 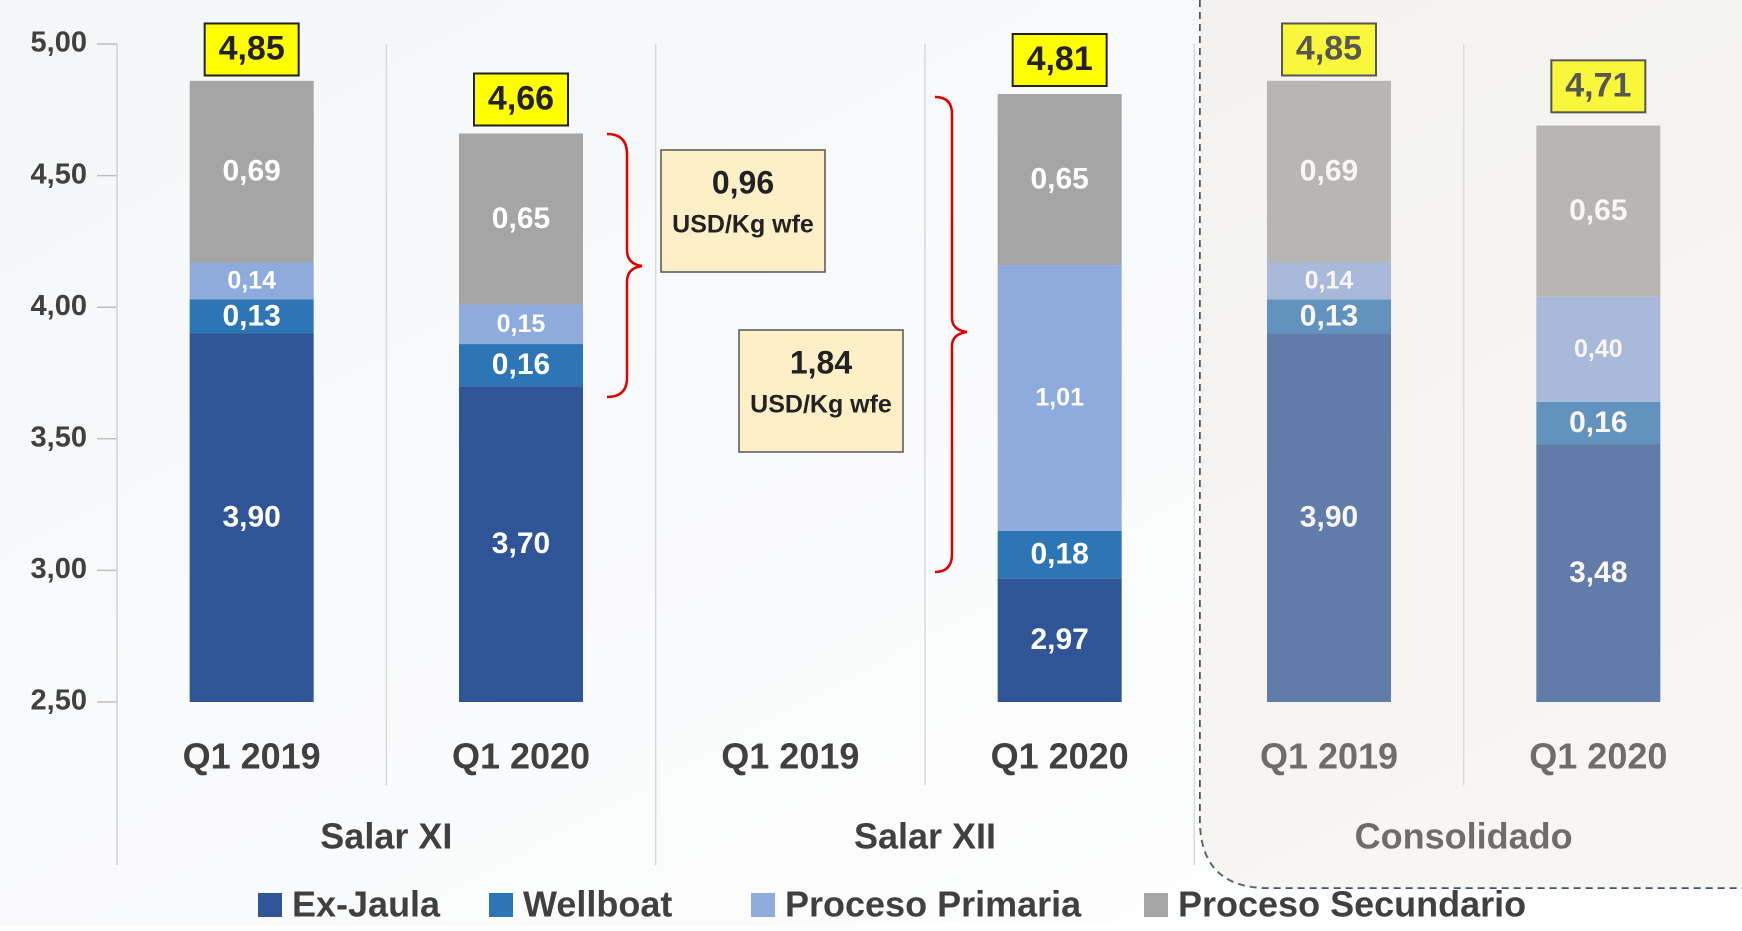 I want to click on data-label: 1,01, so click(x=1059, y=398).